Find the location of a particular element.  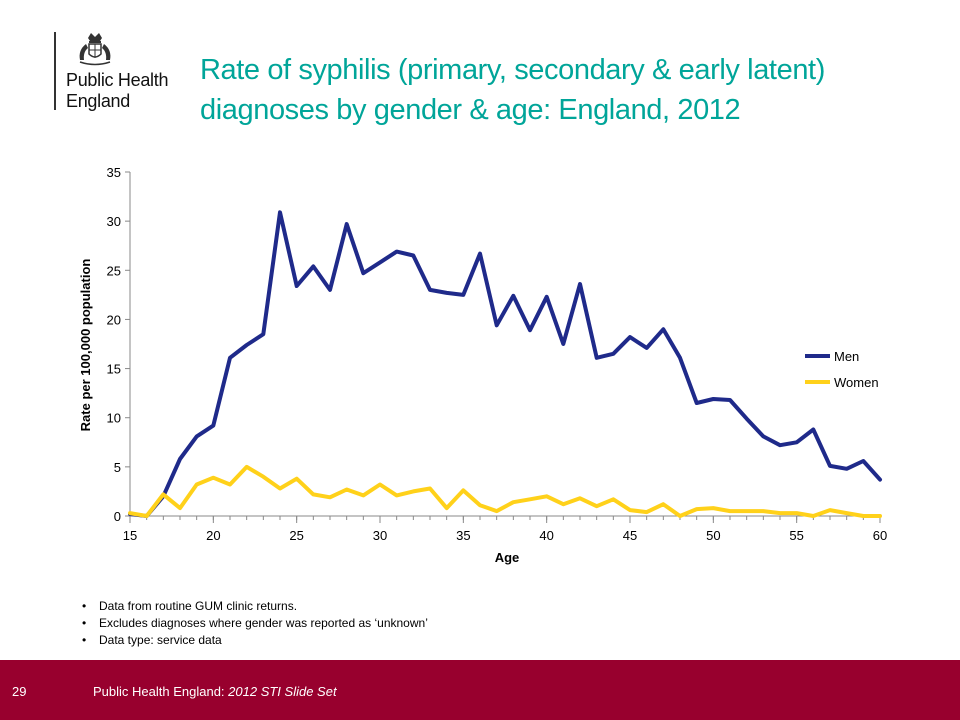

x-axis-label: Age is located at coordinates (507, 557).